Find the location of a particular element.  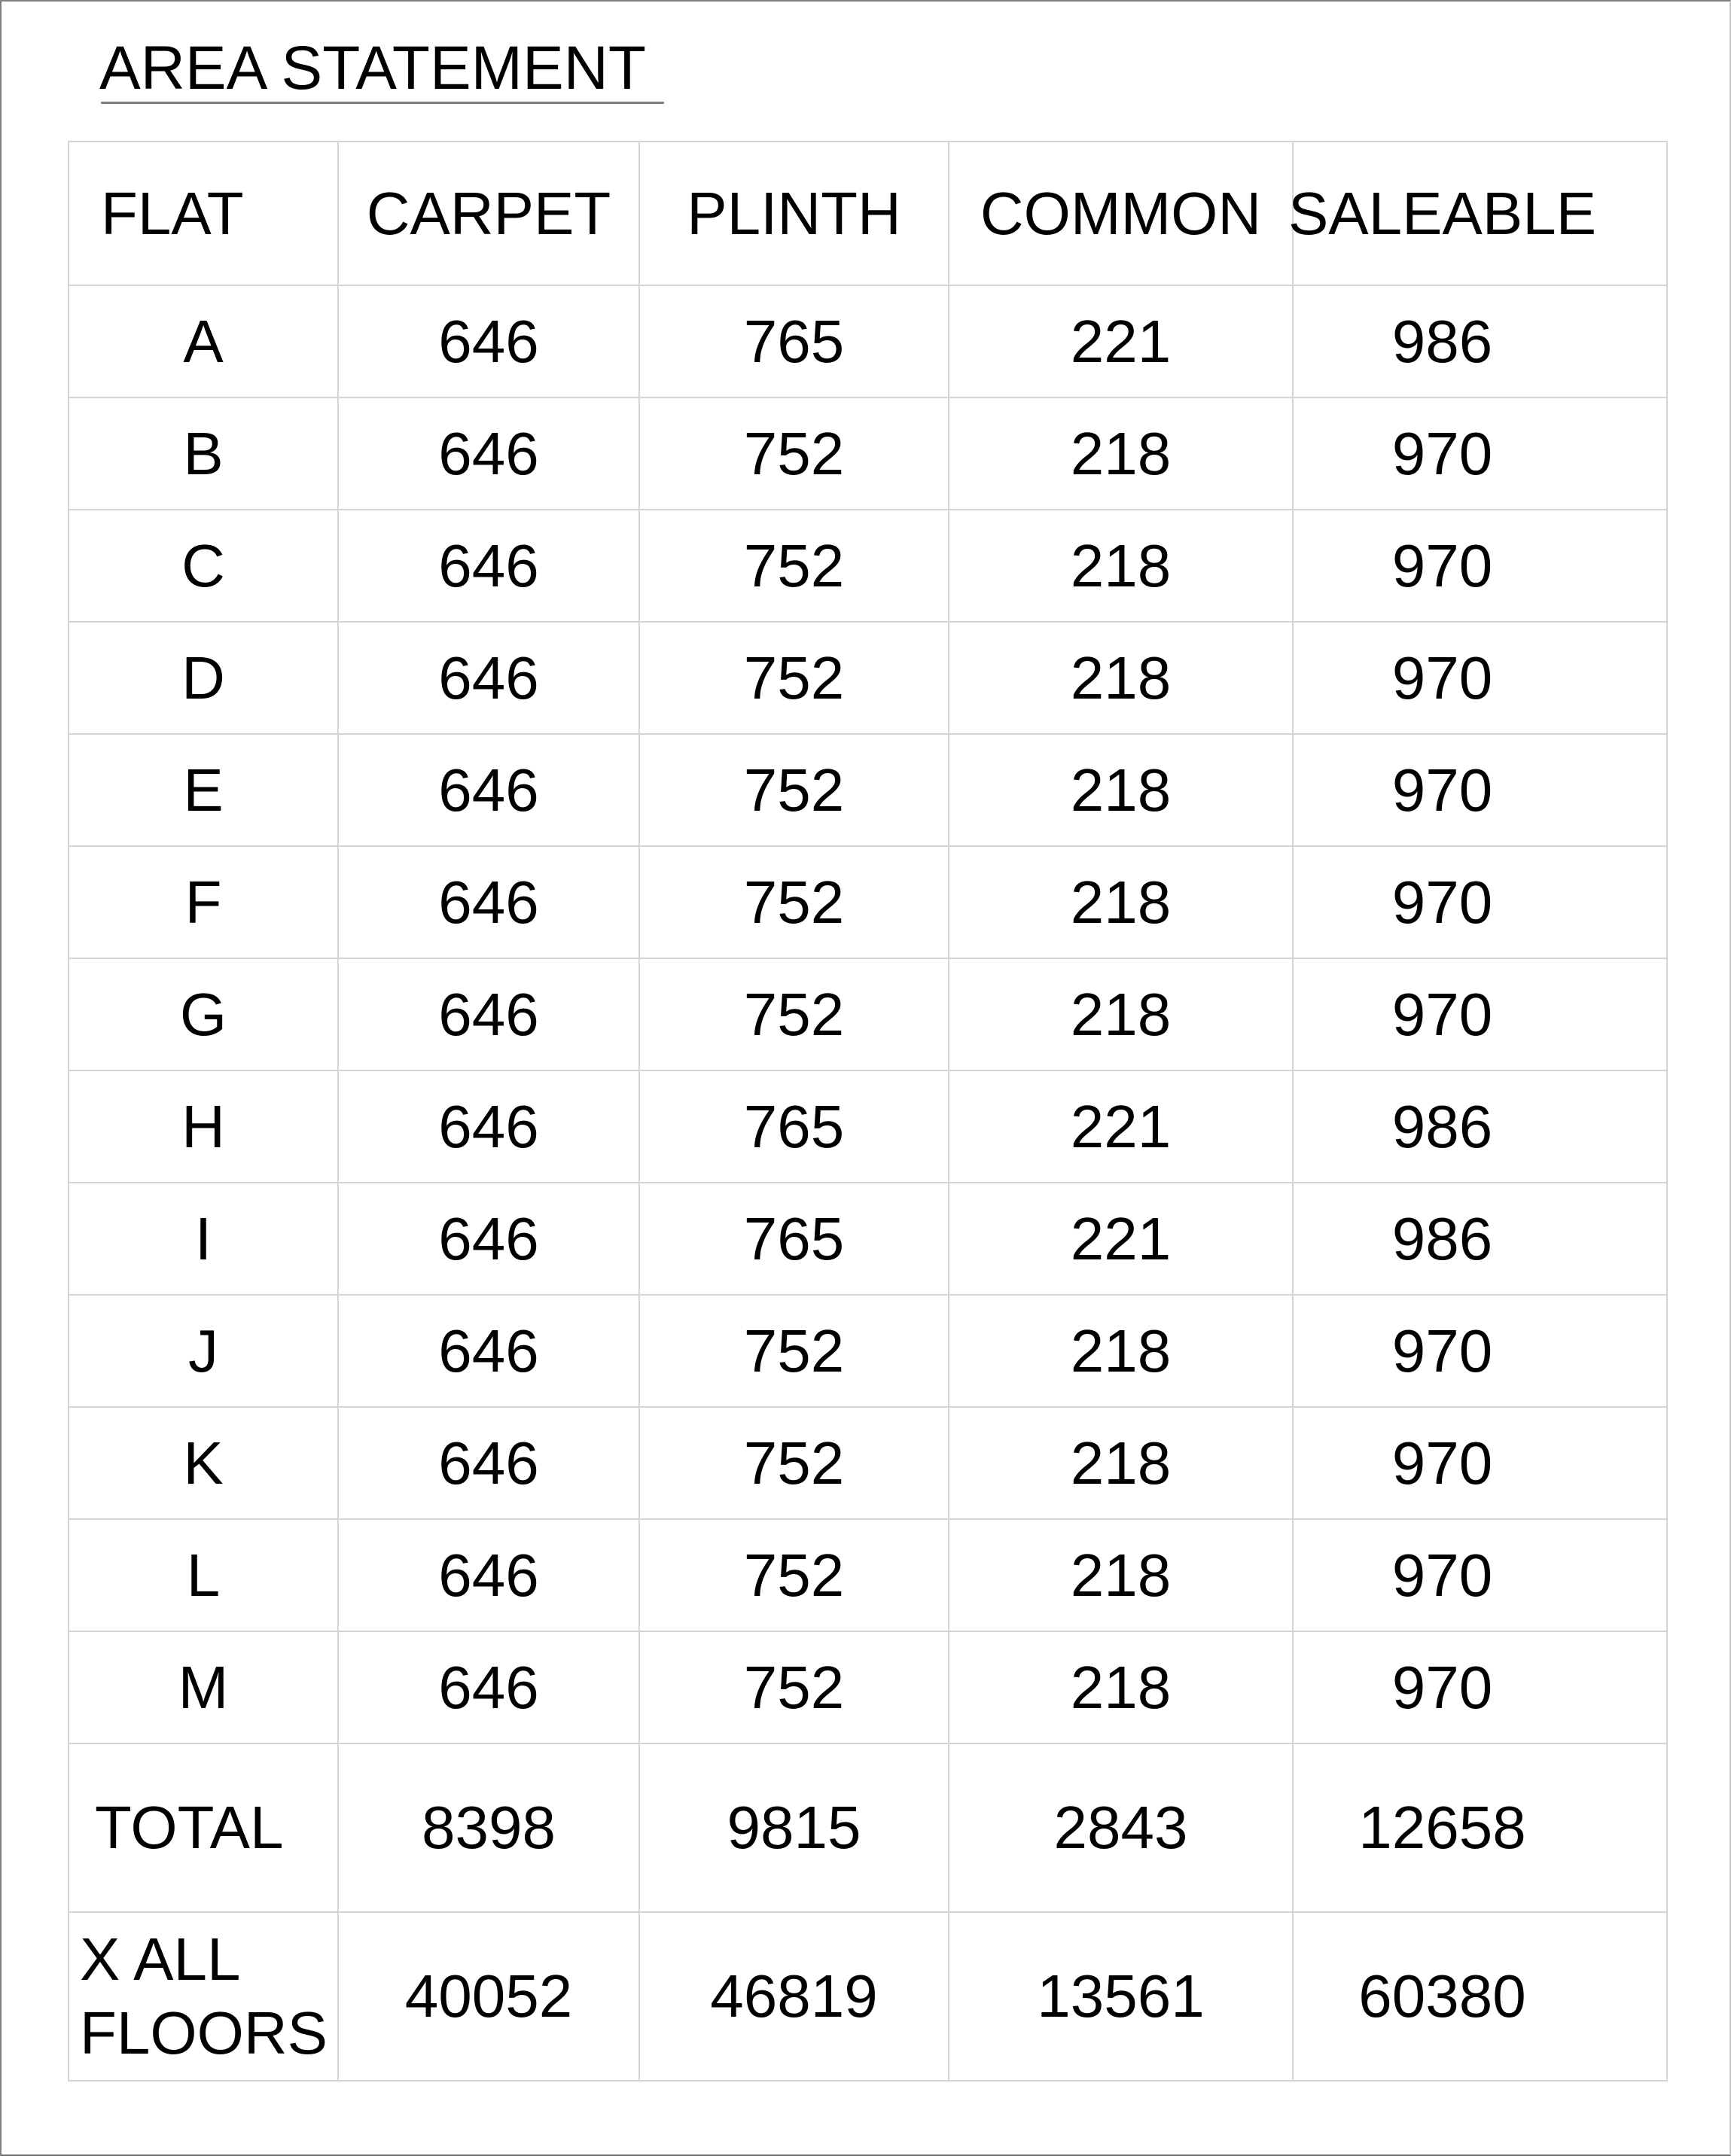

cell-flat: B is located at coordinates (204, 454).